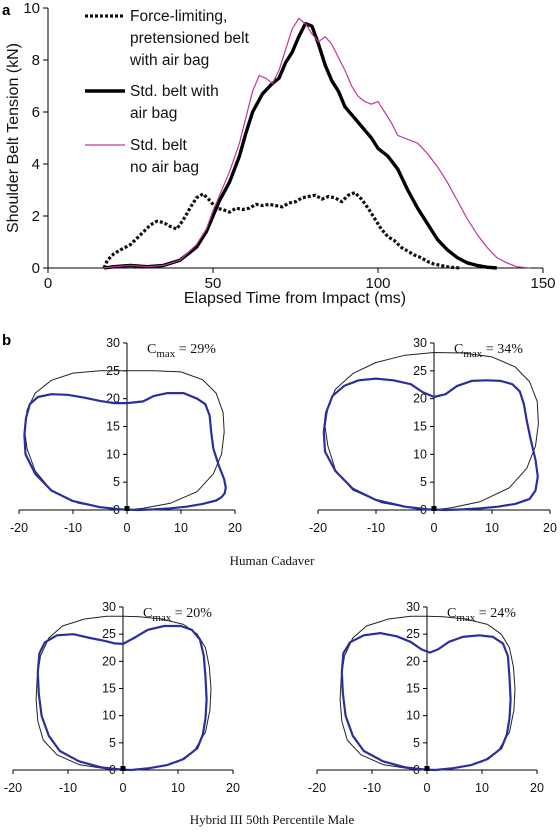 Image resolution: width=560 pixels, height=835 pixels. What do you see at coordinates (6, 340) in the screenshot?
I see `panel-b-label: b` at bounding box center [6, 340].